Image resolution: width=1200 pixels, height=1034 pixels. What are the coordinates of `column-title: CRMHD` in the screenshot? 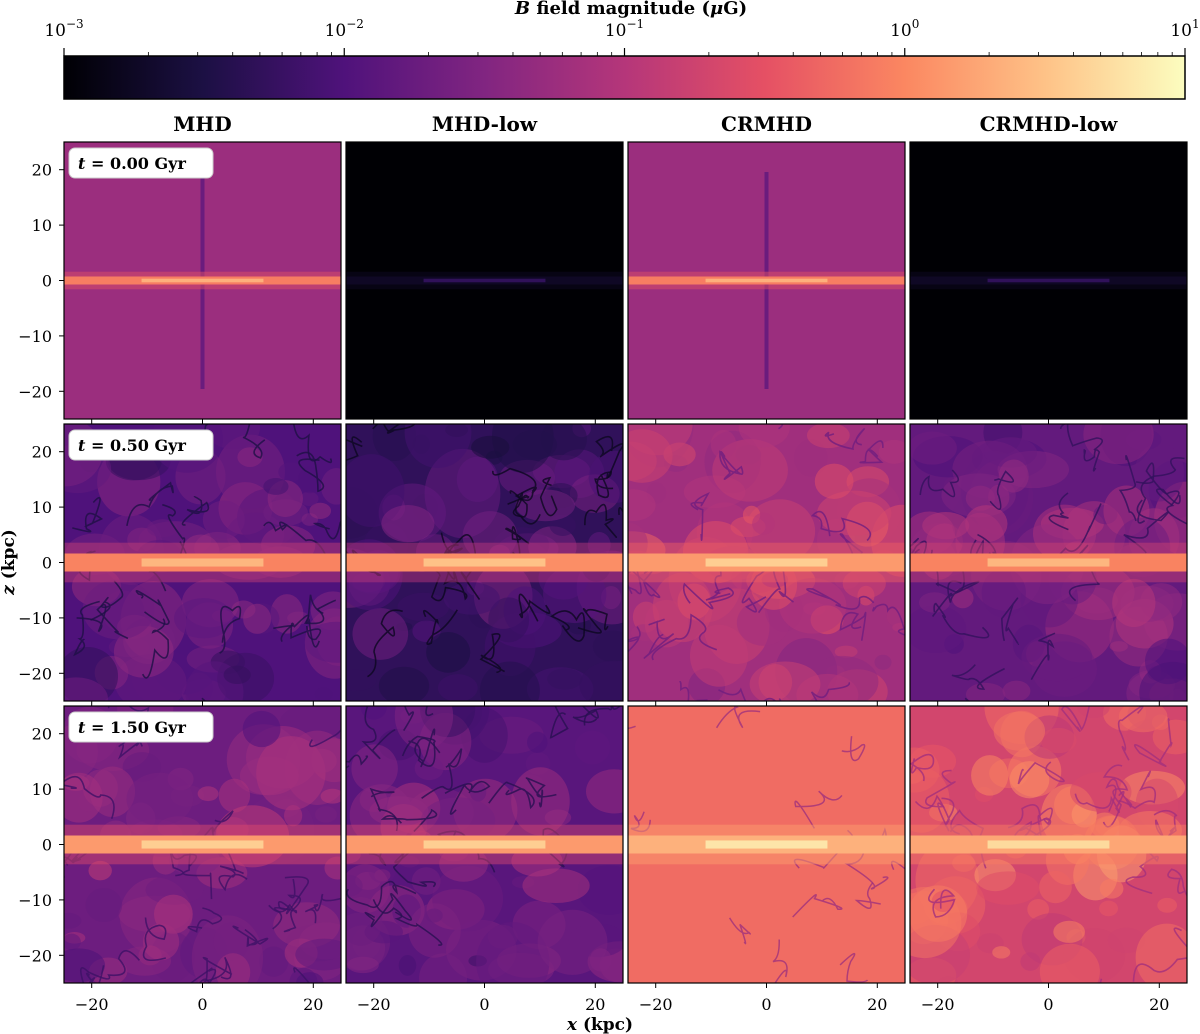 It's located at (766, 124).